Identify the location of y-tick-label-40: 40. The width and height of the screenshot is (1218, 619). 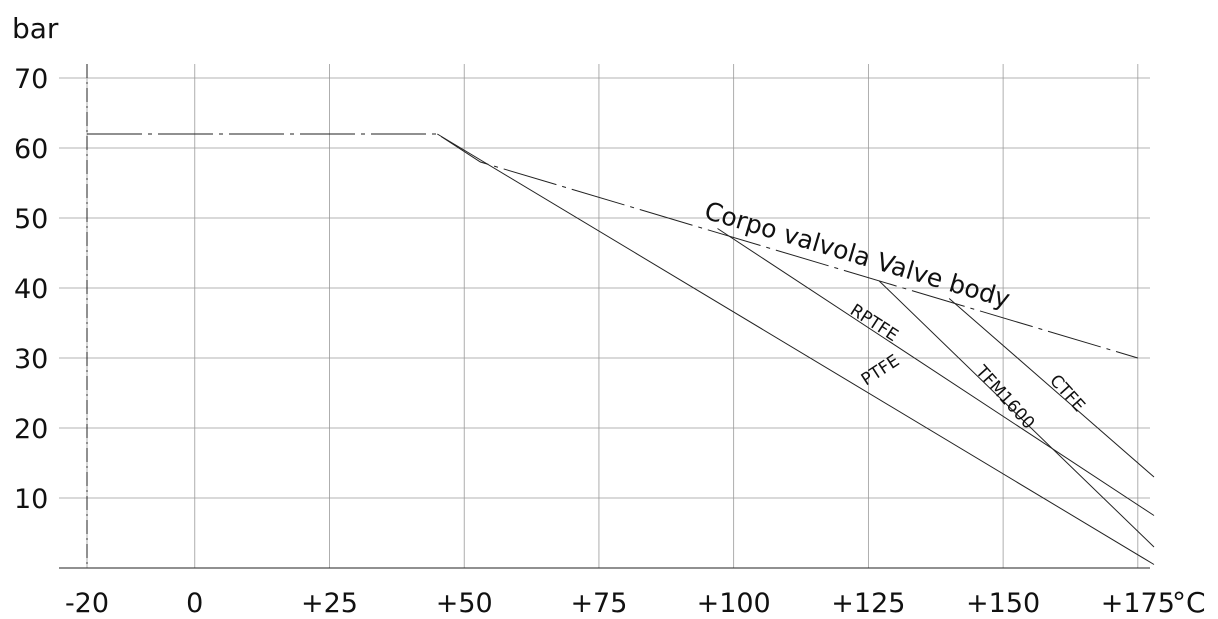
(31, 289).